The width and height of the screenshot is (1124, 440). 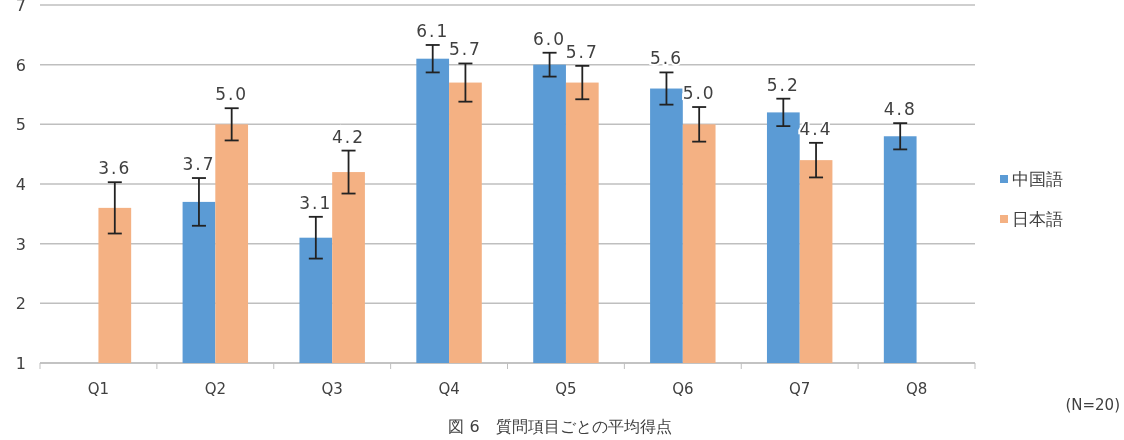 I want to click on x-tick-label: Q2, so click(x=215, y=389).